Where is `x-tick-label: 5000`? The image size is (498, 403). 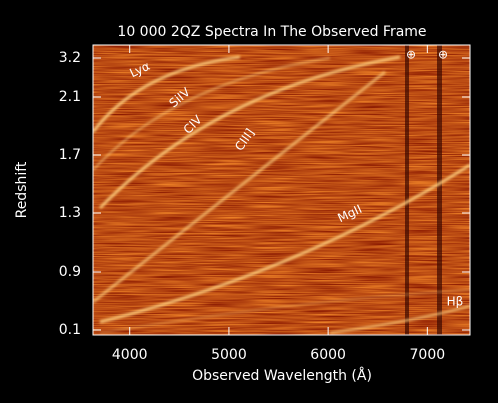 x-tick-label: 5000 is located at coordinates (229, 355).